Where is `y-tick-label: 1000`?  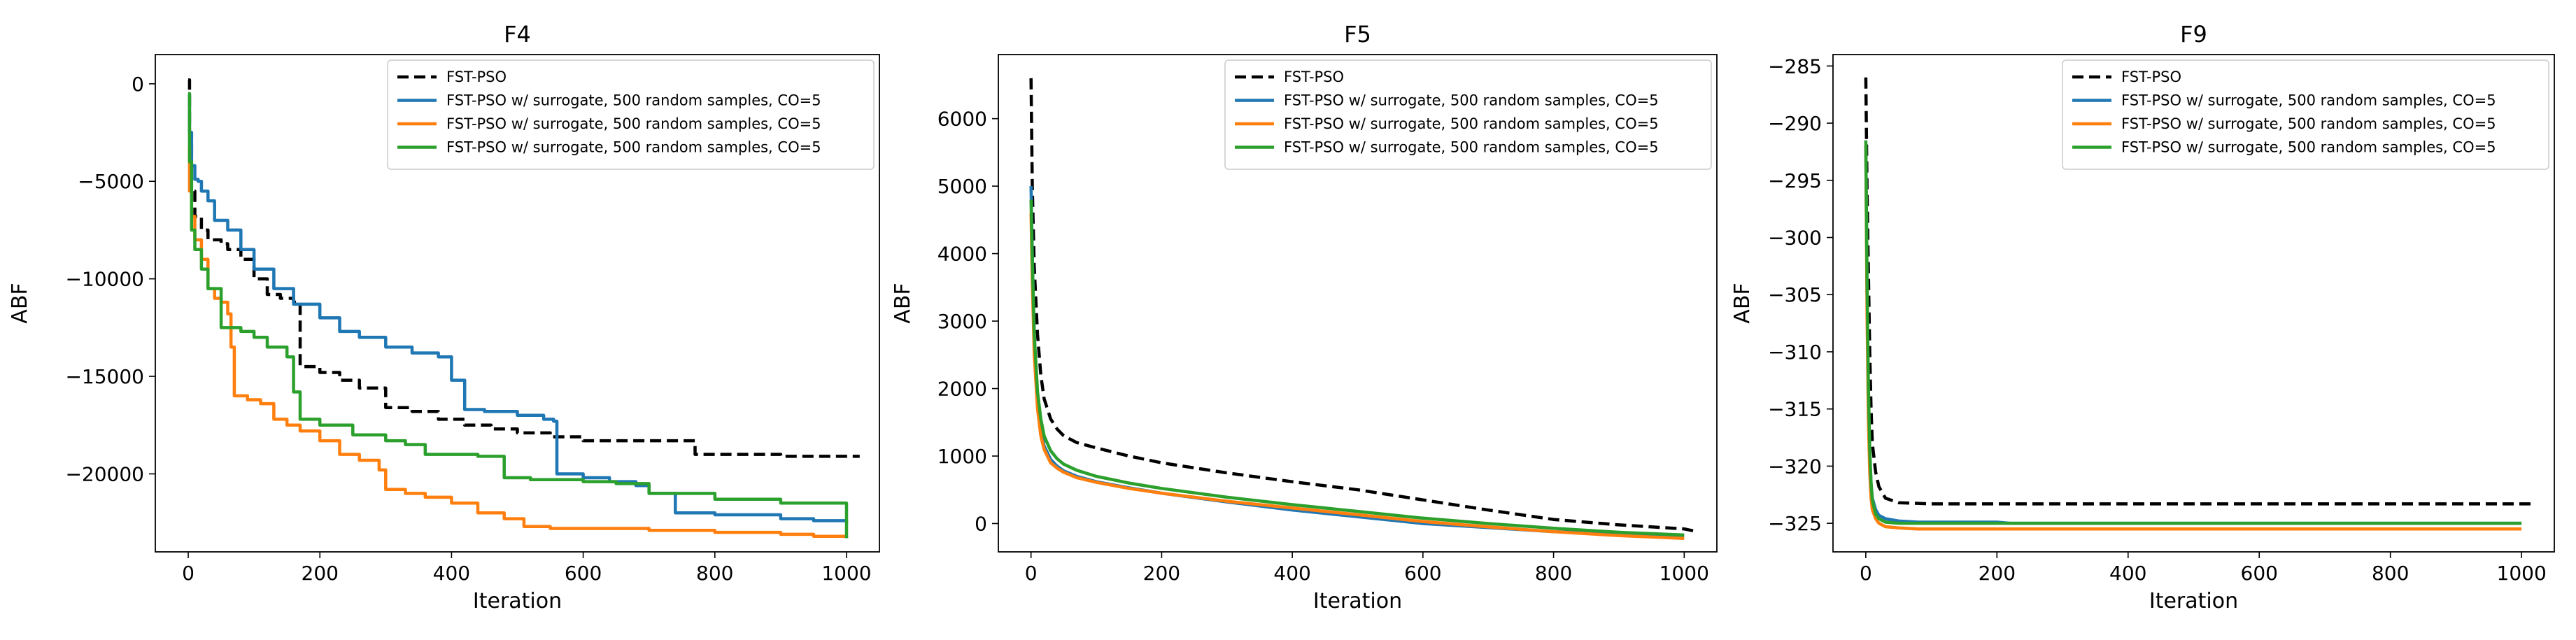
y-tick-label: 1000 is located at coordinates (962, 456).